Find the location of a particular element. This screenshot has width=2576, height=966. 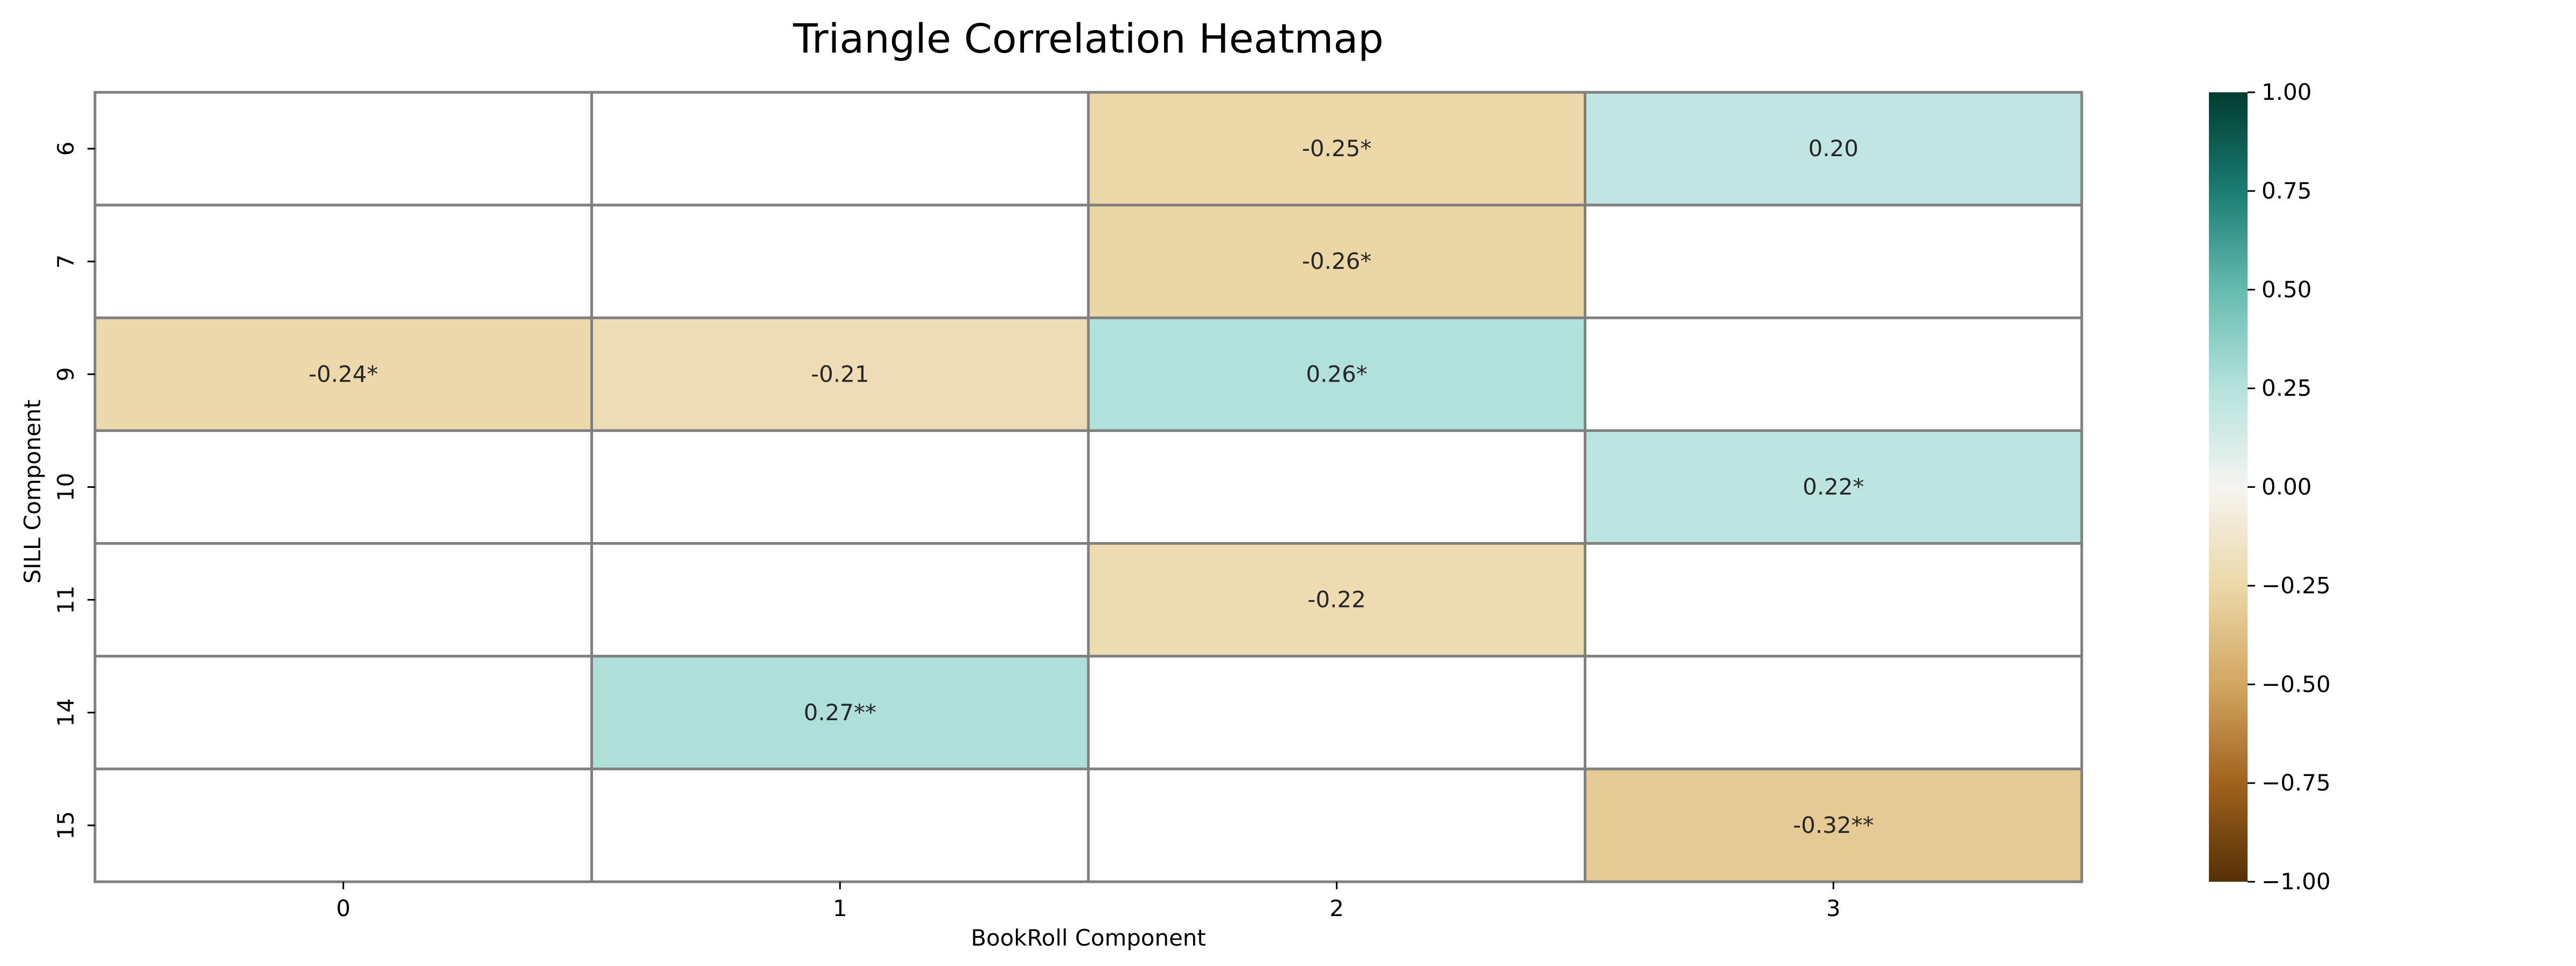

y-tick-label: 14 is located at coordinates (66, 712).